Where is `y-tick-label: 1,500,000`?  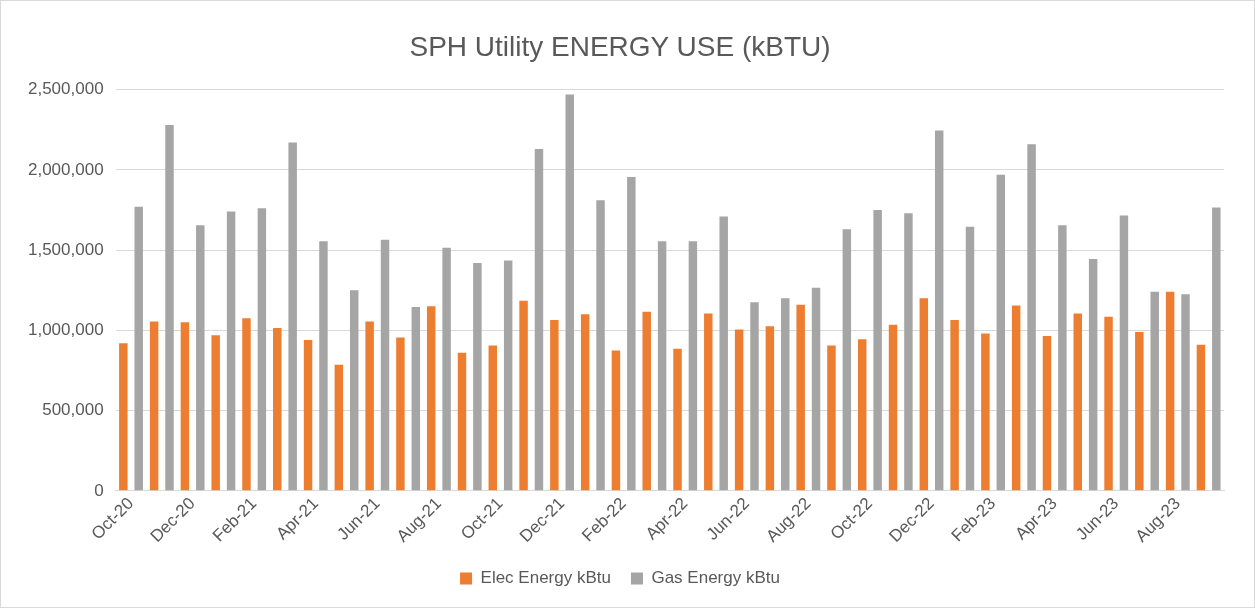 y-tick-label: 1,500,000 is located at coordinates (65, 249).